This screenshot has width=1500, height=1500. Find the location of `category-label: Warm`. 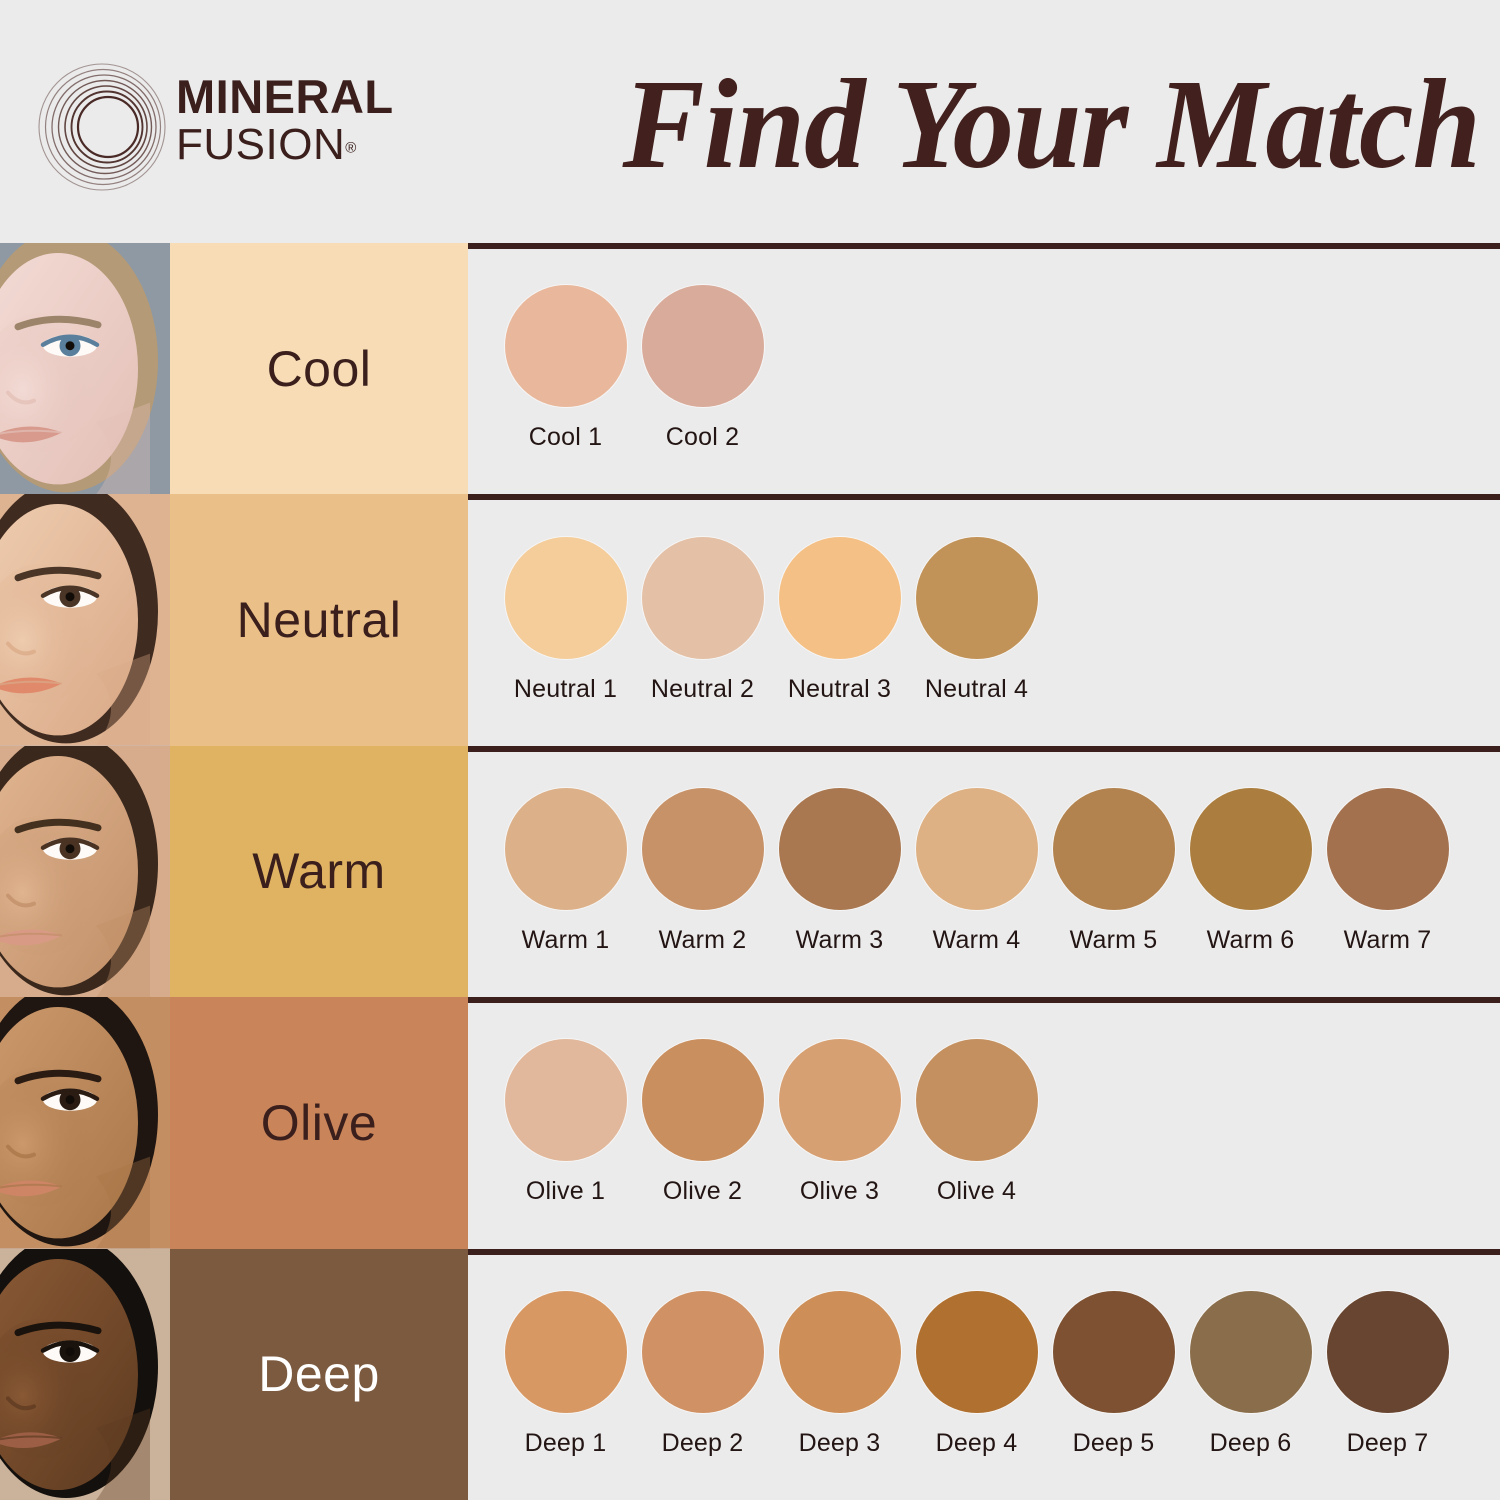

category-label: Warm is located at coordinates (319, 871).